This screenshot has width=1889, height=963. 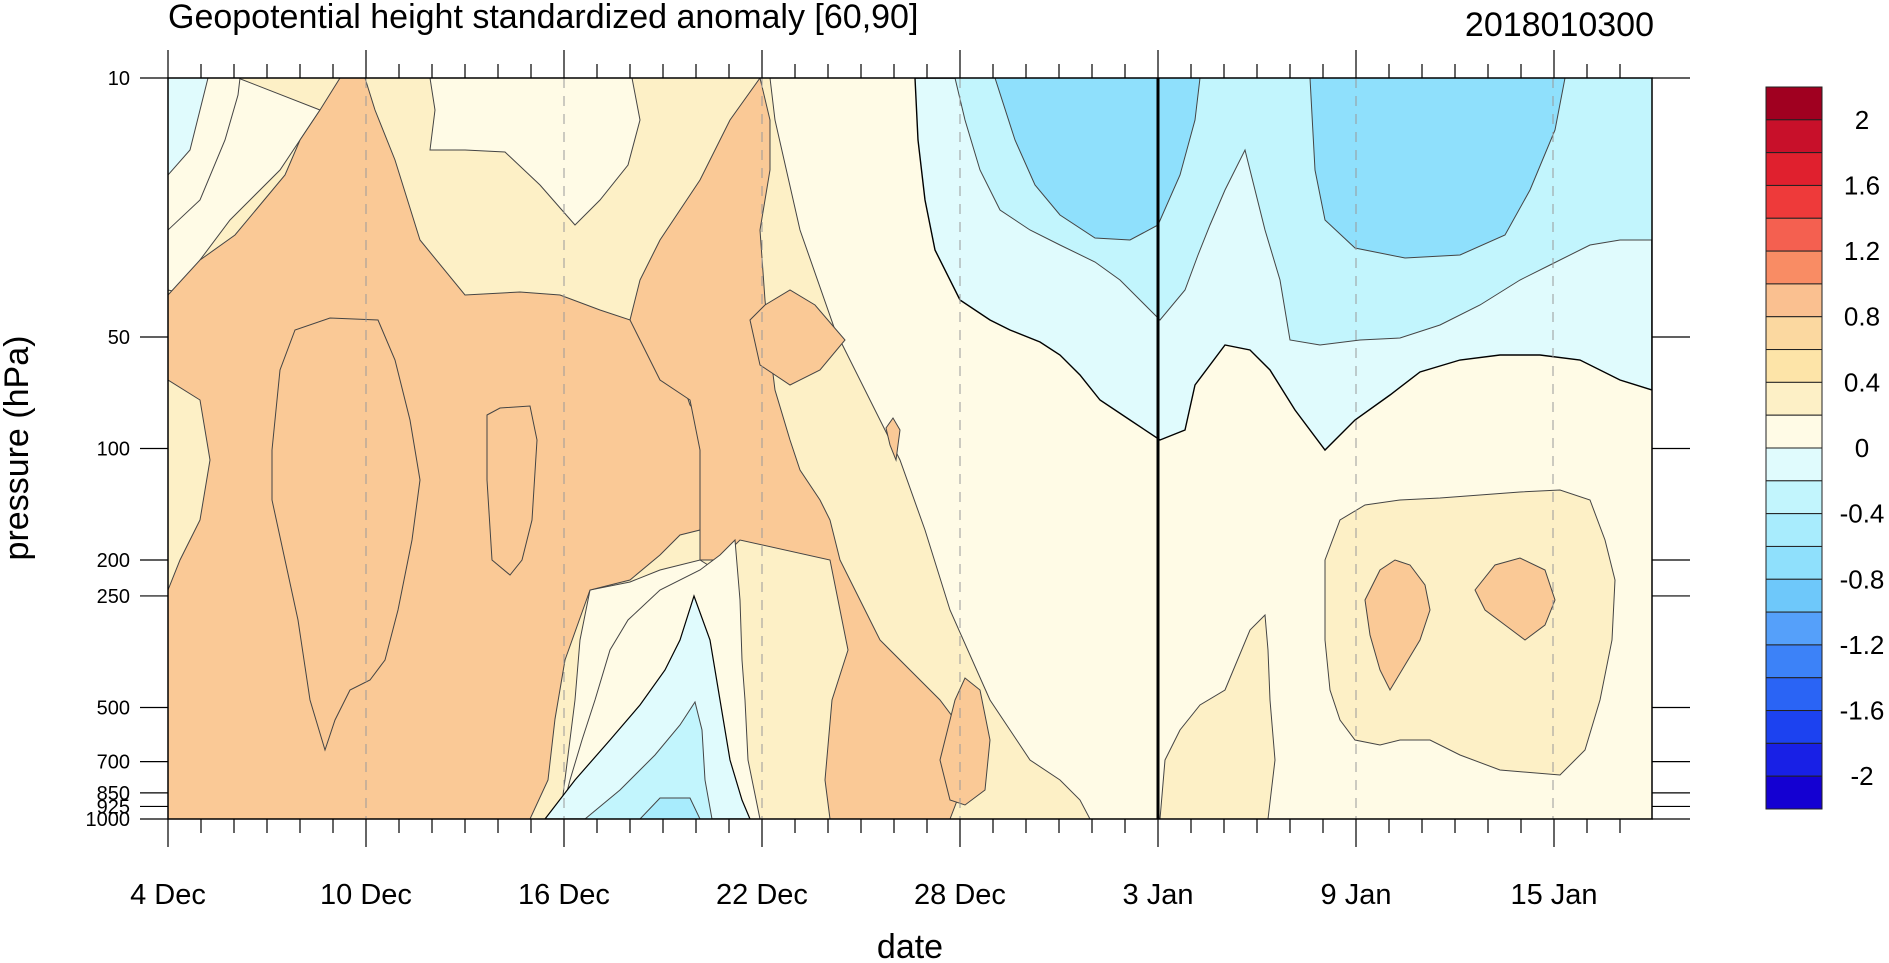 I want to click on y-tick-label: 100, so click(x=113, y=450).